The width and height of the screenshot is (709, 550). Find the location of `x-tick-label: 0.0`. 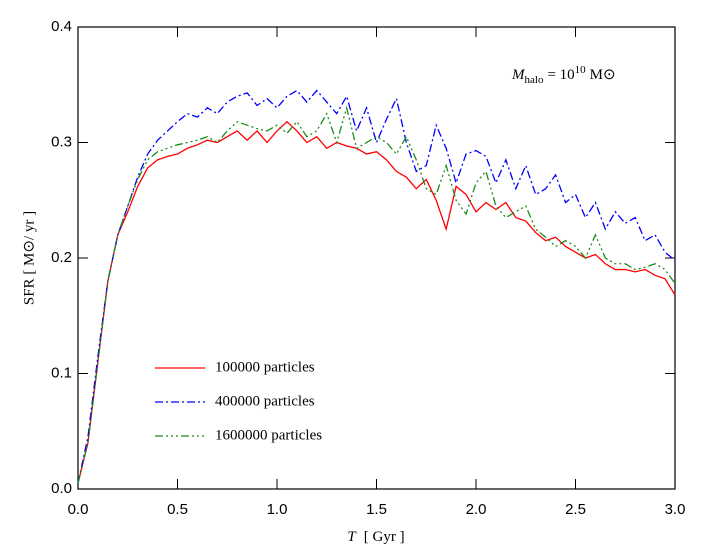

x-tick-label: 0.0 is located at coordinates (78, 509).